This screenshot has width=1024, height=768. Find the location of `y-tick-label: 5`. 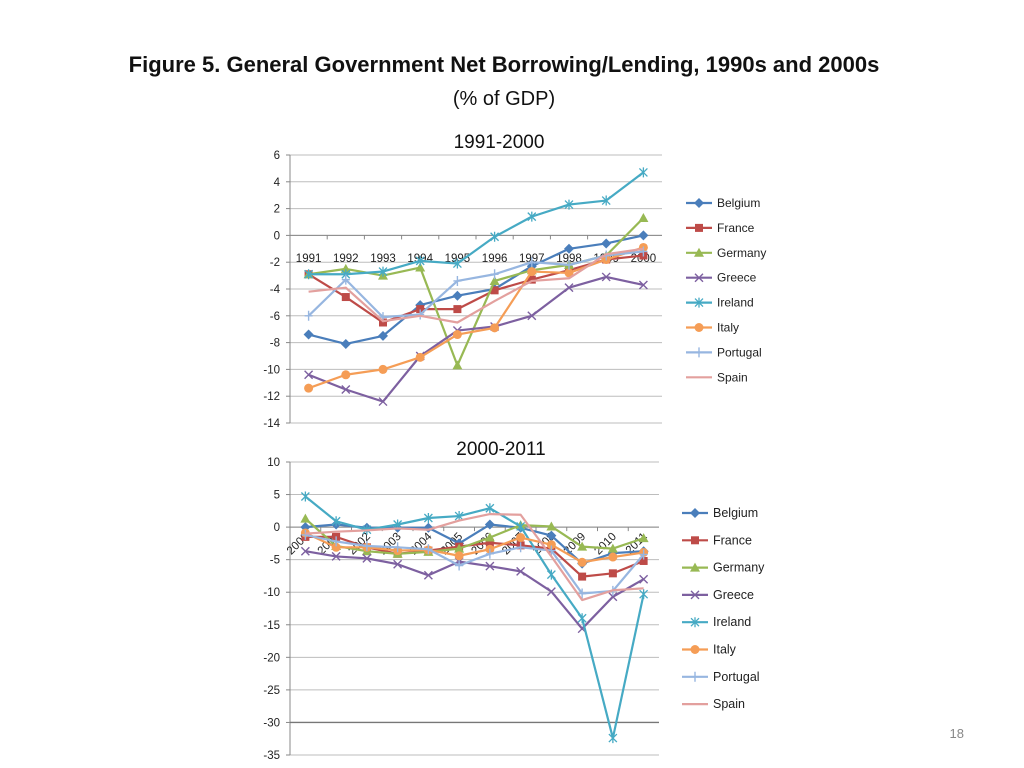

y-tick-label: 5 is located at coordinates (277, 496).